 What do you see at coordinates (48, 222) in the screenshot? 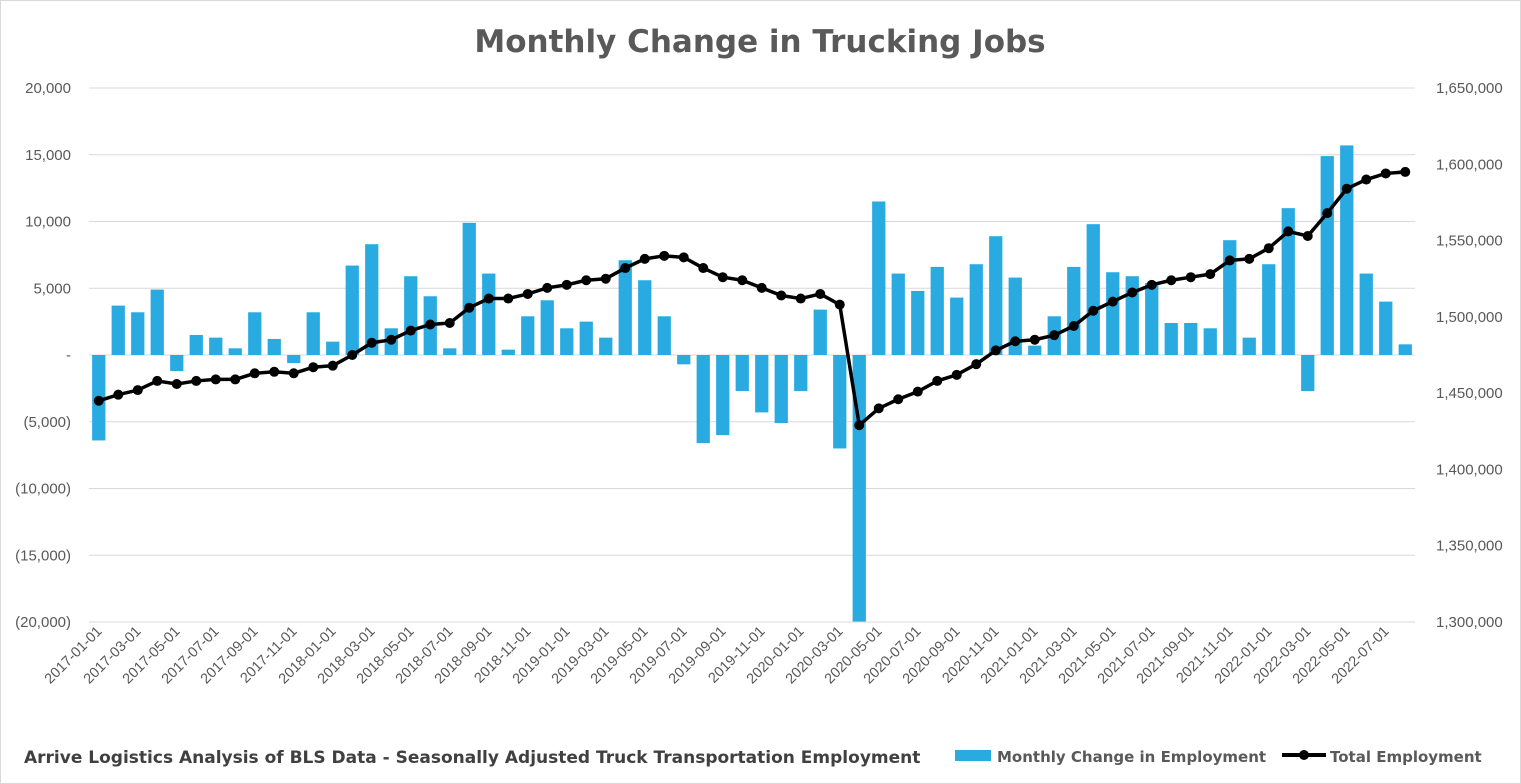
I see `left-tick-label: 10,000` at bounding box center [48, 222].